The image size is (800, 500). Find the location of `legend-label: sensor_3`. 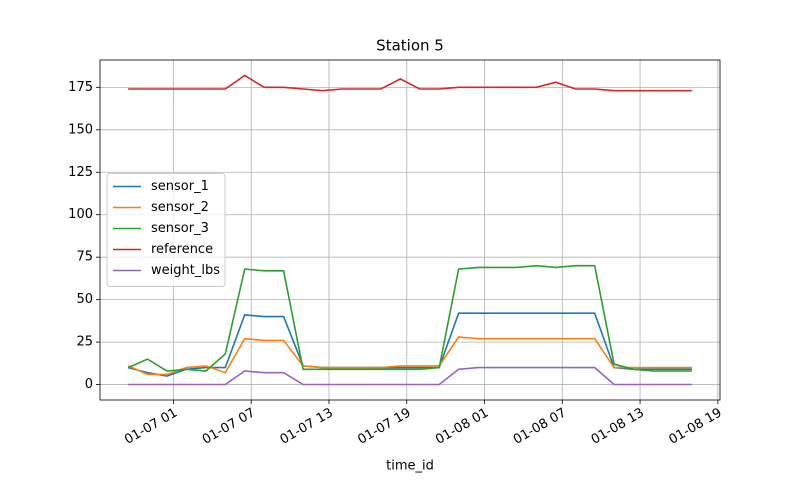

legend-label: sensor_3 is located at coordinates (180, 228).